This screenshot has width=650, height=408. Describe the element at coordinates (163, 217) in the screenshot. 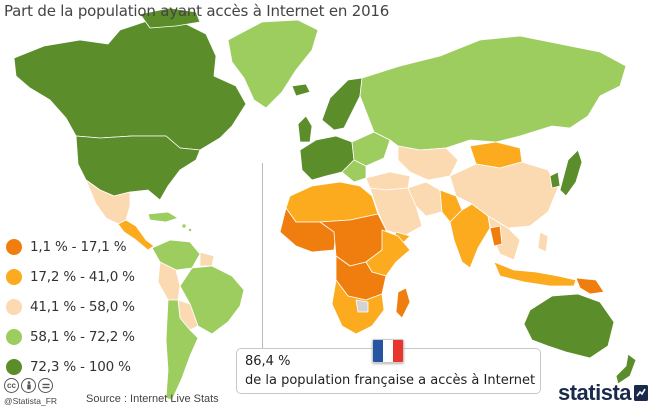

I see `region-caribbean` at that location.